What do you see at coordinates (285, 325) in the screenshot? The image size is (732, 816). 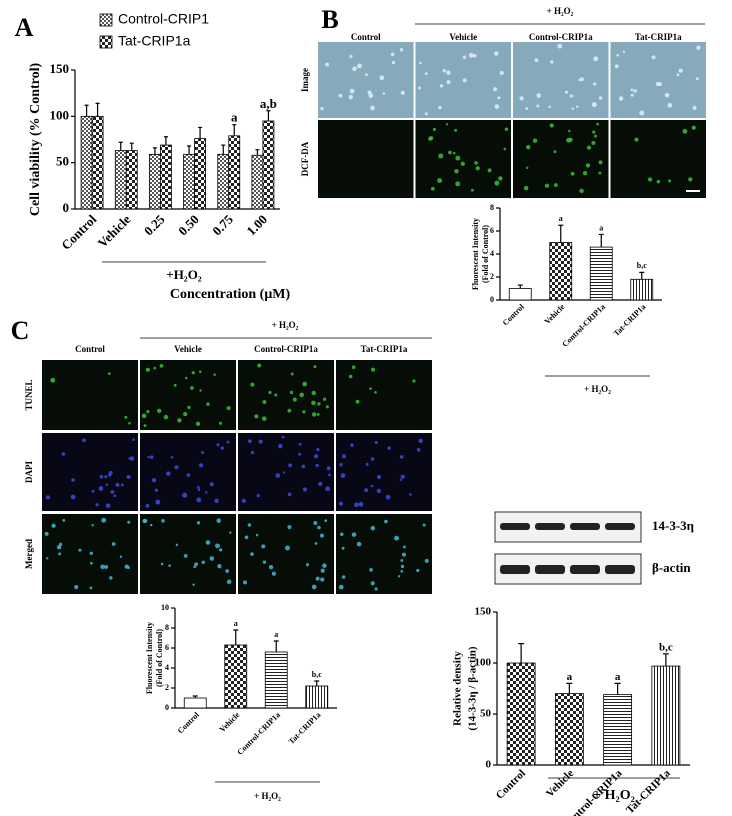 I see `treatment-header: + H₂O₂` at bounding box center [285, 325].